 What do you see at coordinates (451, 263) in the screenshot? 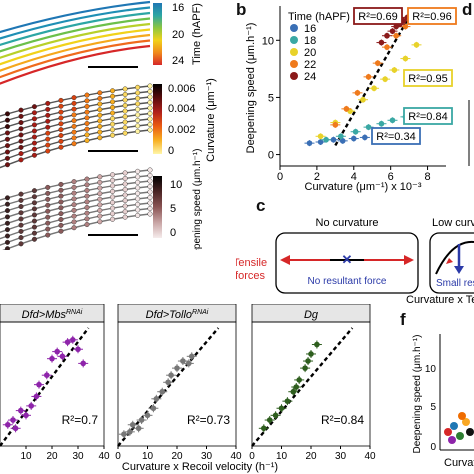
I see `c-box-low-curvature` at bounding box center [451, 263].